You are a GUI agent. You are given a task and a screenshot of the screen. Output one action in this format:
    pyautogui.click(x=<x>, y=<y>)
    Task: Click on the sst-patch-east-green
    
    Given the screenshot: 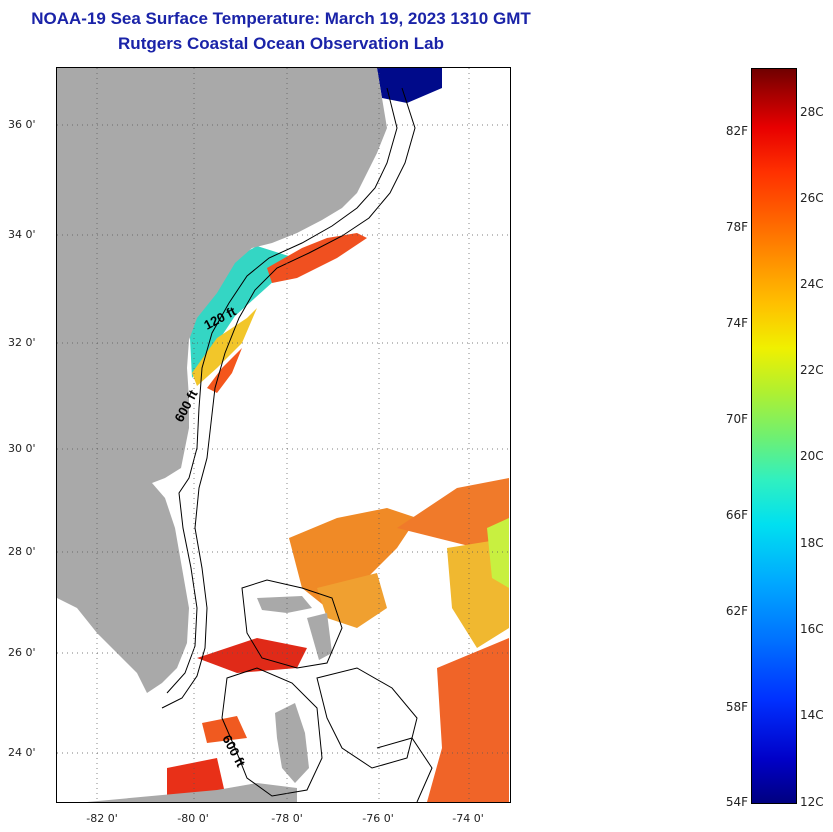 What is the action you would take?
    pyautogui.click(x=498, y=553)
    